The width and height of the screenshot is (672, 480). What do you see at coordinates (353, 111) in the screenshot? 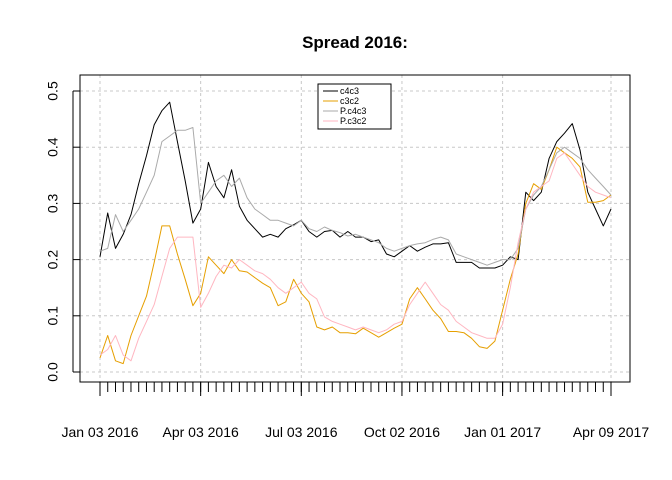
I see `legend-label: P.c4c3` at bounding box center [353, 111].